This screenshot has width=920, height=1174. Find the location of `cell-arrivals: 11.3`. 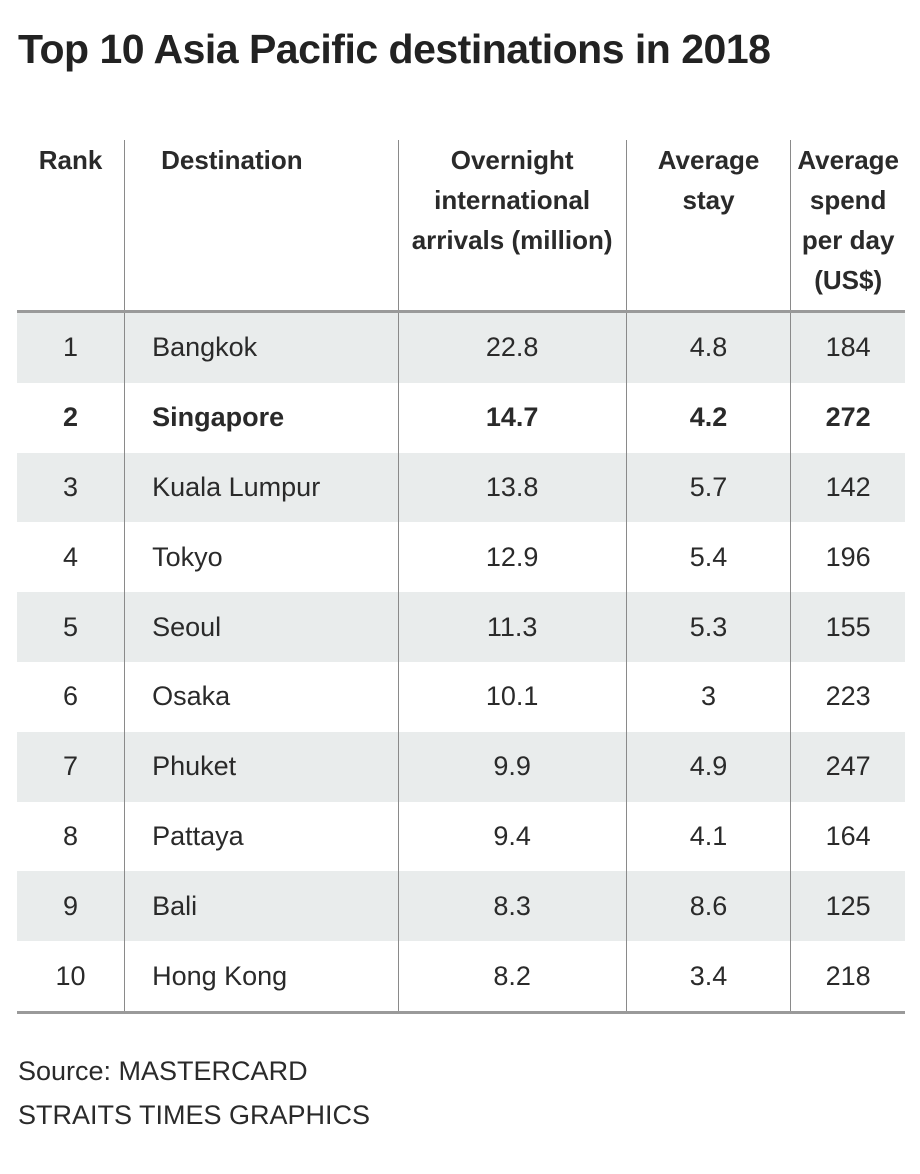

cell-arrivals: 11.3 is located at coordinates (512, 627).